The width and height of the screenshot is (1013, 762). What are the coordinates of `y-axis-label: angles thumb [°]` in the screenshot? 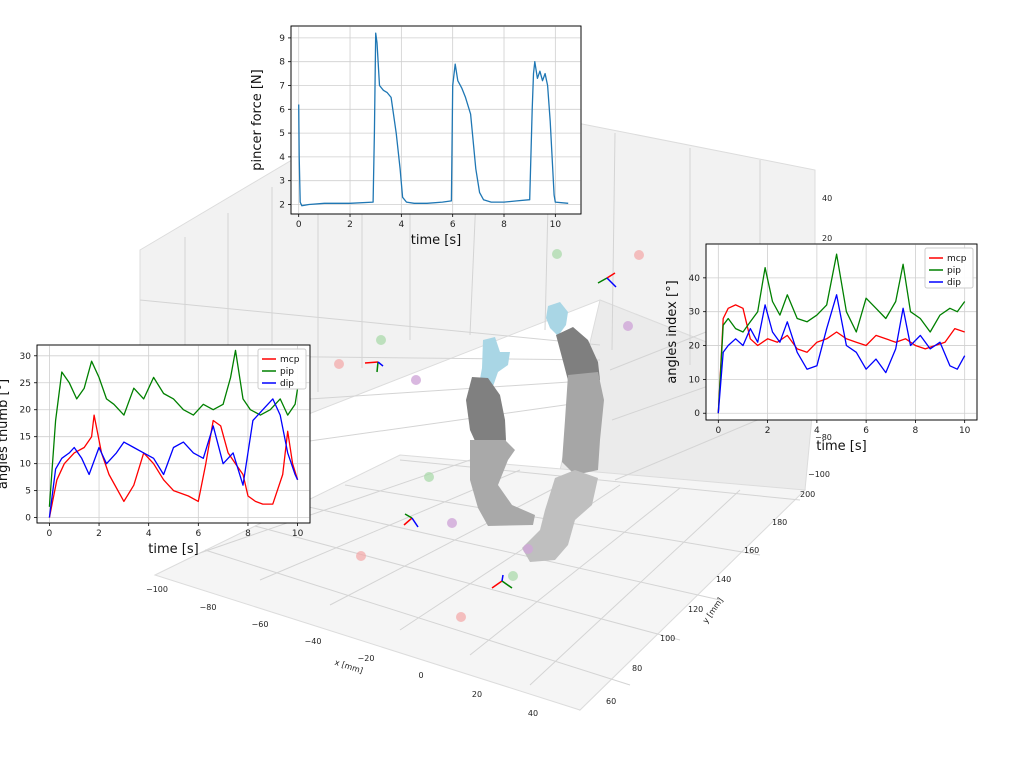 It's located at (5, 434).